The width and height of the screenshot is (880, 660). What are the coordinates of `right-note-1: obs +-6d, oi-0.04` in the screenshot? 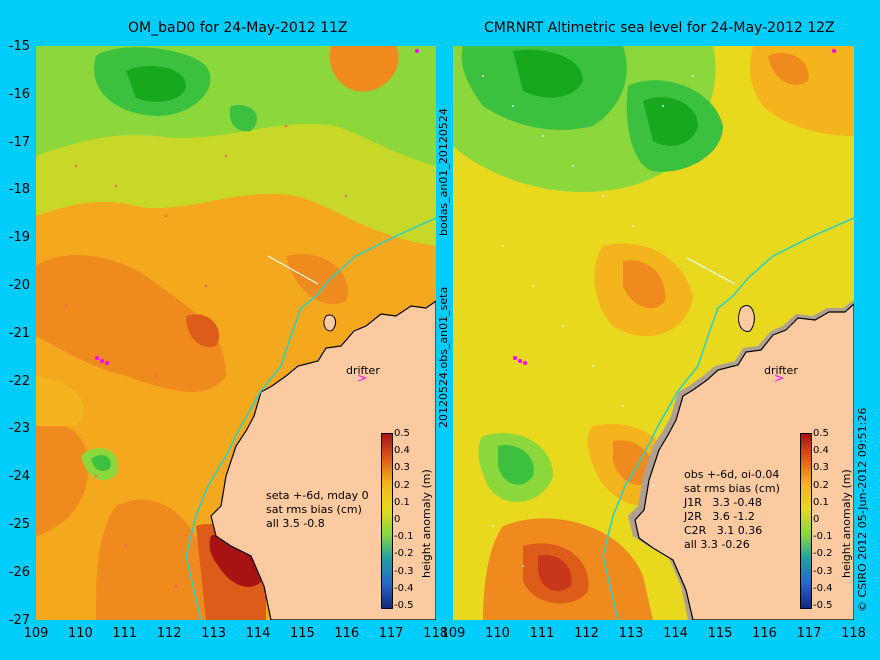 It's located at (732, 474).